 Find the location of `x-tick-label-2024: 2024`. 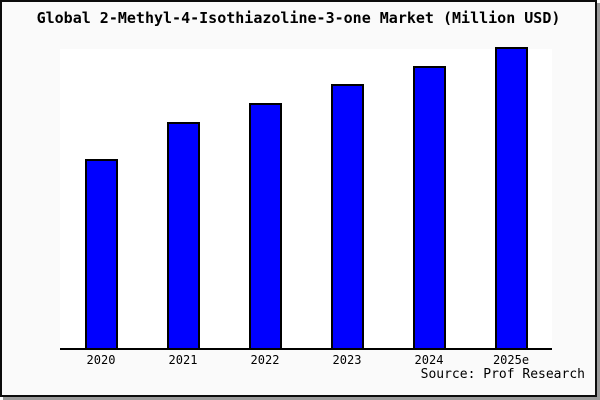

x-tick-label-2024: 2024 is located at coordinates (429, 360).